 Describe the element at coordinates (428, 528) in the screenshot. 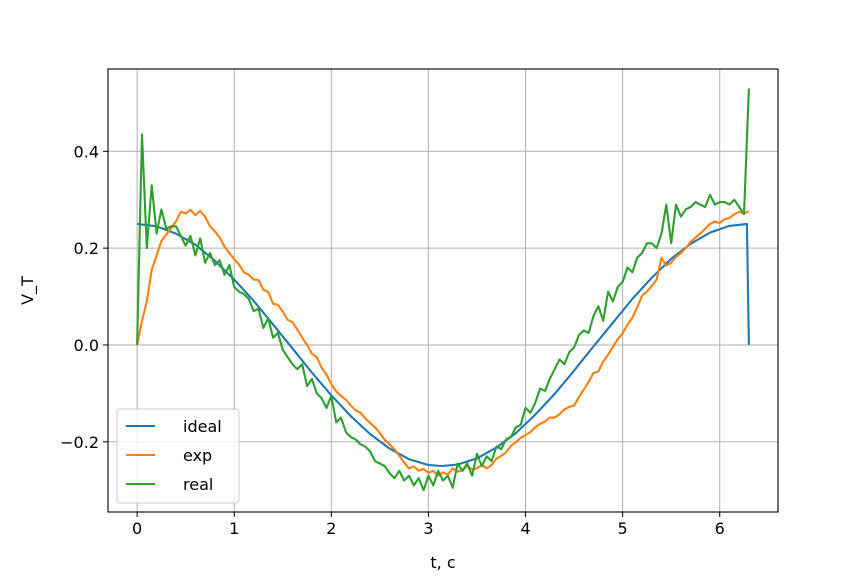

I see `x-tick-label: 3` at that location.